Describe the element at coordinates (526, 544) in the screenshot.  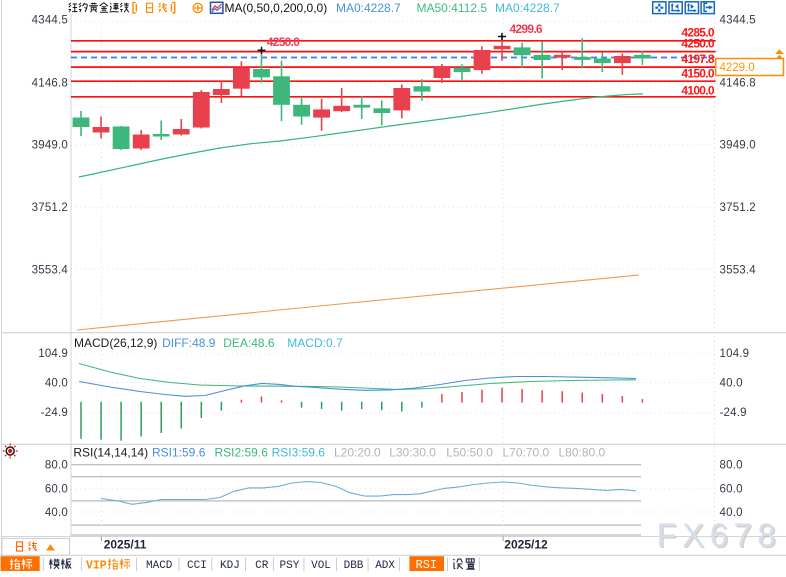
I see `svg-text: 2025/12` at that location.